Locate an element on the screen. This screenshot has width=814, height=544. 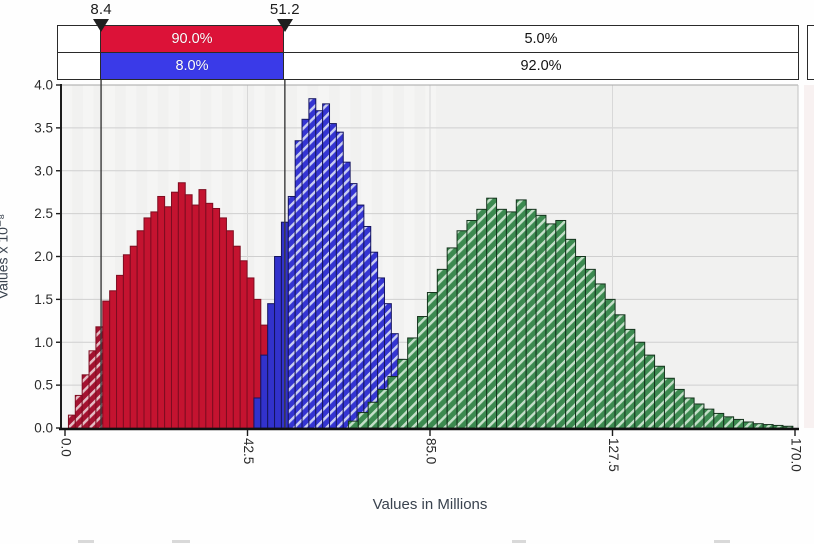
clipped-side-panel is located at coordinates (810, 52).